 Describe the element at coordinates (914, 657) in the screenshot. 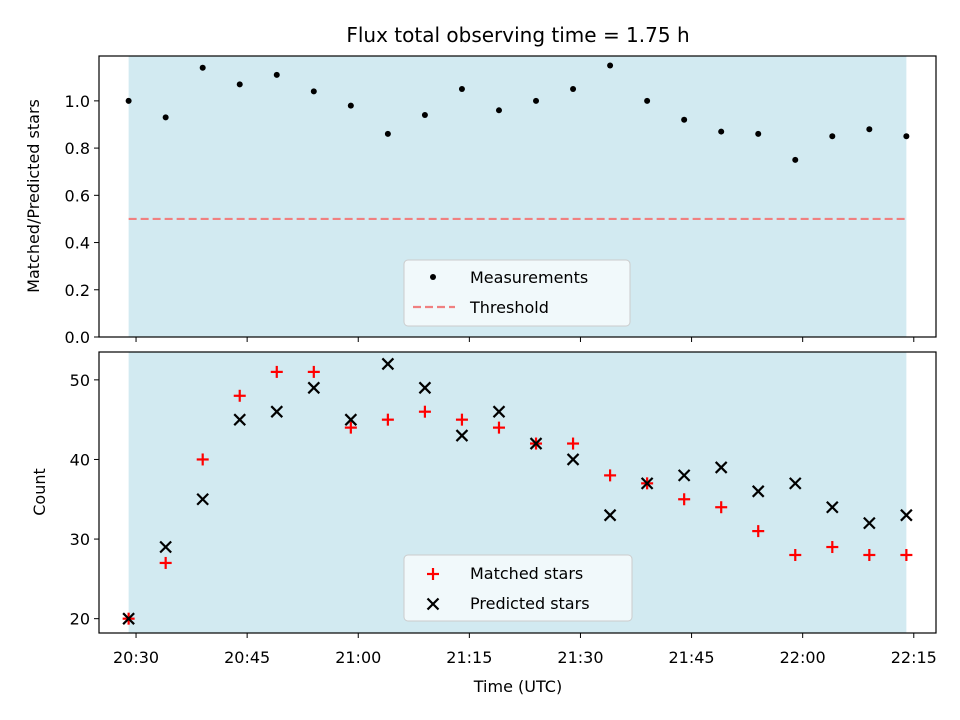

I see `x-tick-label: 22:15` at that location.